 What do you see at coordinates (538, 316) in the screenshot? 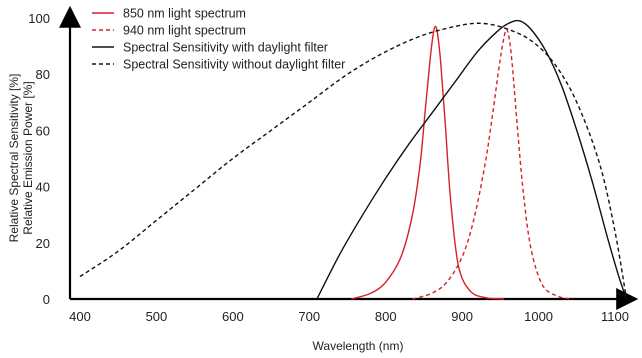
I see `x-tick-label: 1000` at bounding box center [538, 316].